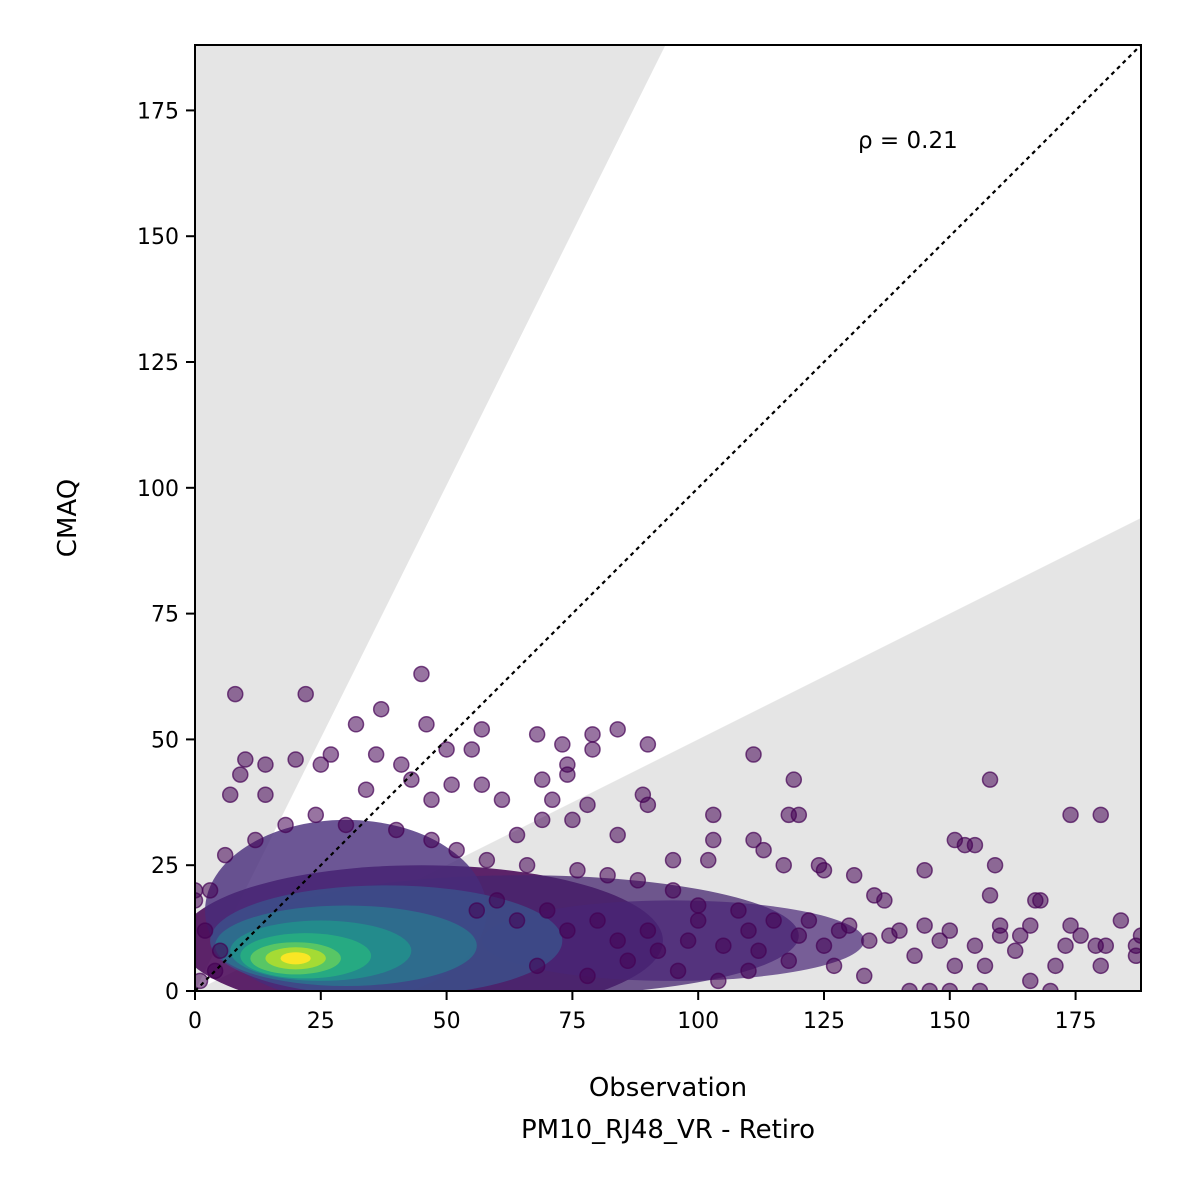 The image size is (1200, 1200). Describe the element at coordinates (165, 615) in the screenshot. I see `y-tick-label: 75` at that location.